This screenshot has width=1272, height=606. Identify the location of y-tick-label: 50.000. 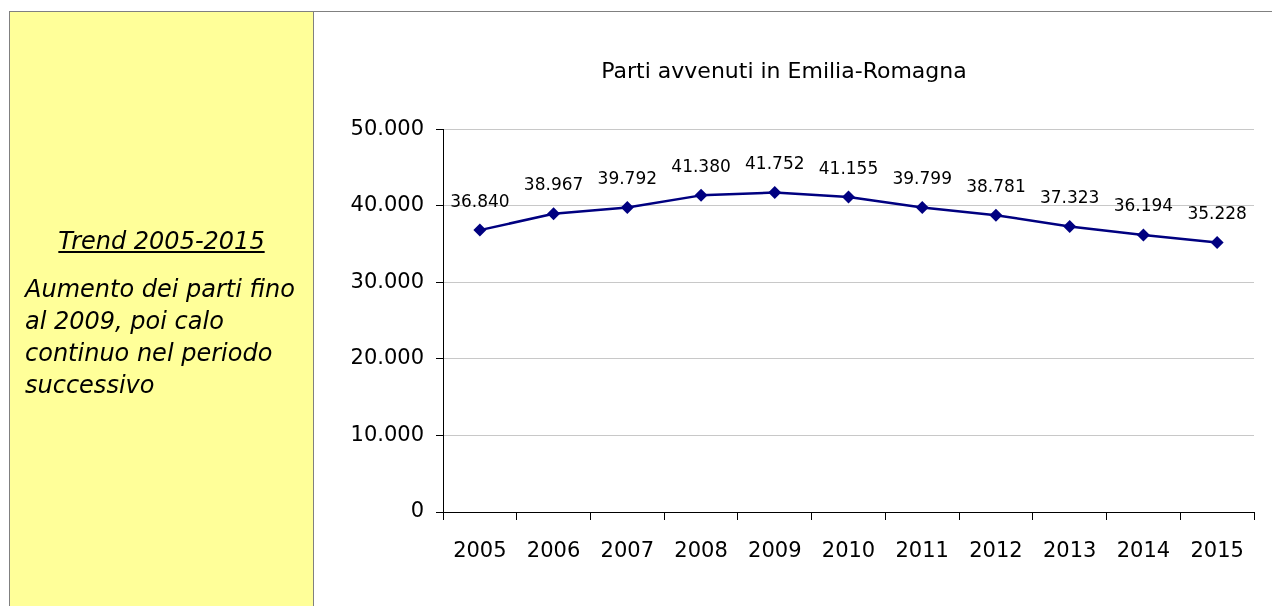
(387, 127).